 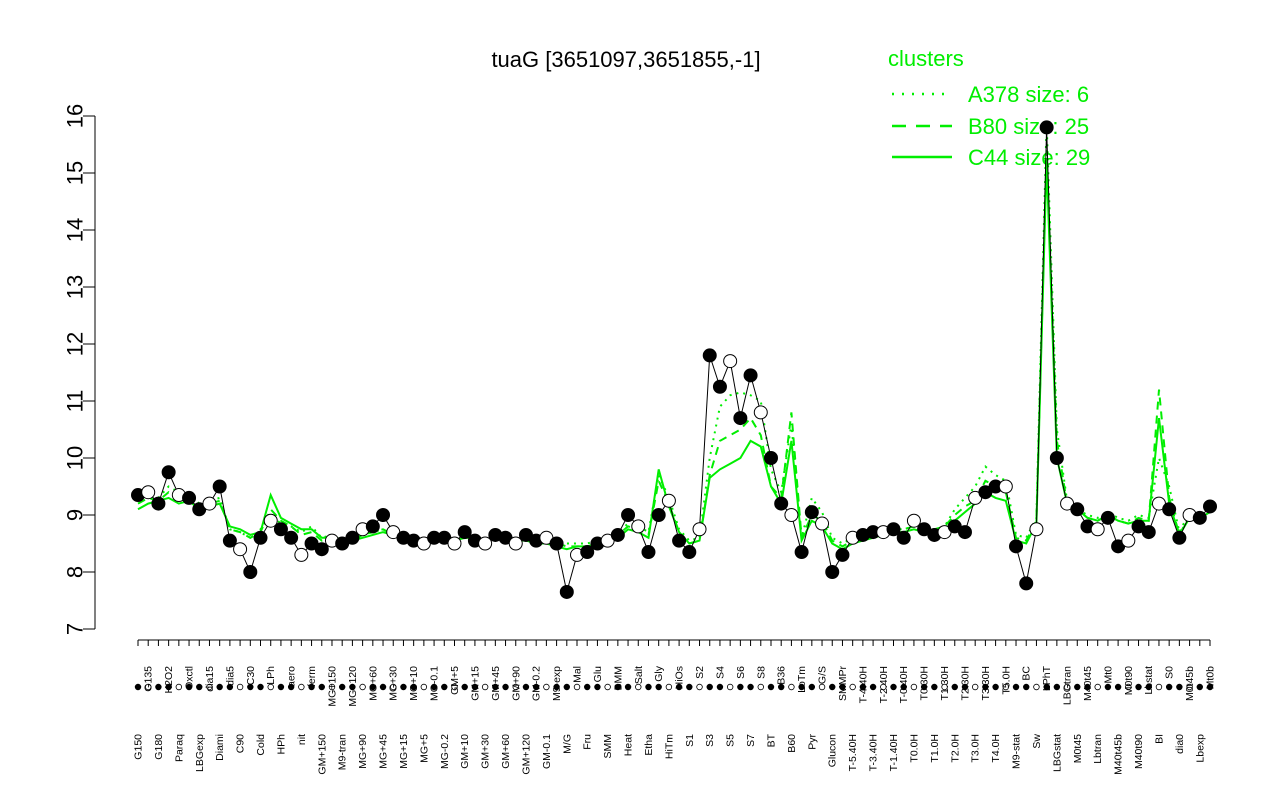 I want to click on x-tick-label: G135, so click(x=149, y=679).